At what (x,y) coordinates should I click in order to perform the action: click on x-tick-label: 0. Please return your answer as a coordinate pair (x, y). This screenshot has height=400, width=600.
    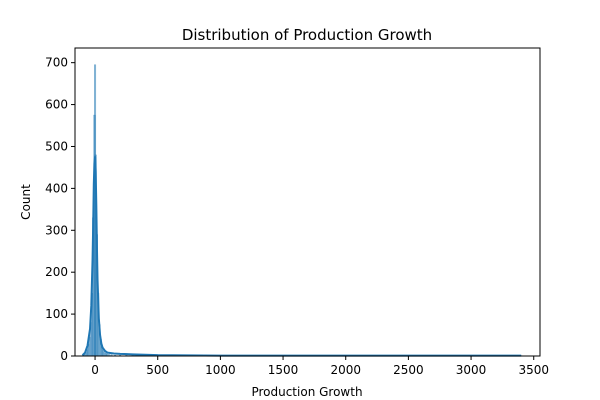
    Looking at the image, I should click on (95, 370).